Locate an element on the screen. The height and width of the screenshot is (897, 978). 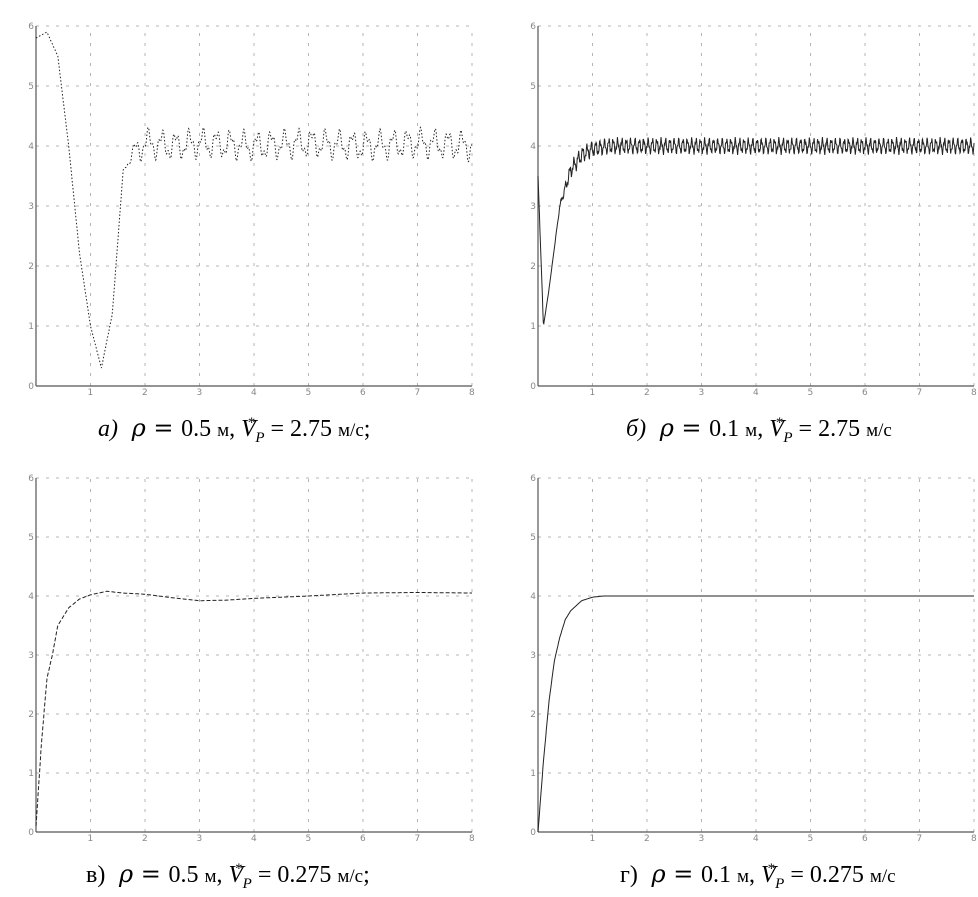
caption-a-rho-unit: м is located at coordinates (223, 430).